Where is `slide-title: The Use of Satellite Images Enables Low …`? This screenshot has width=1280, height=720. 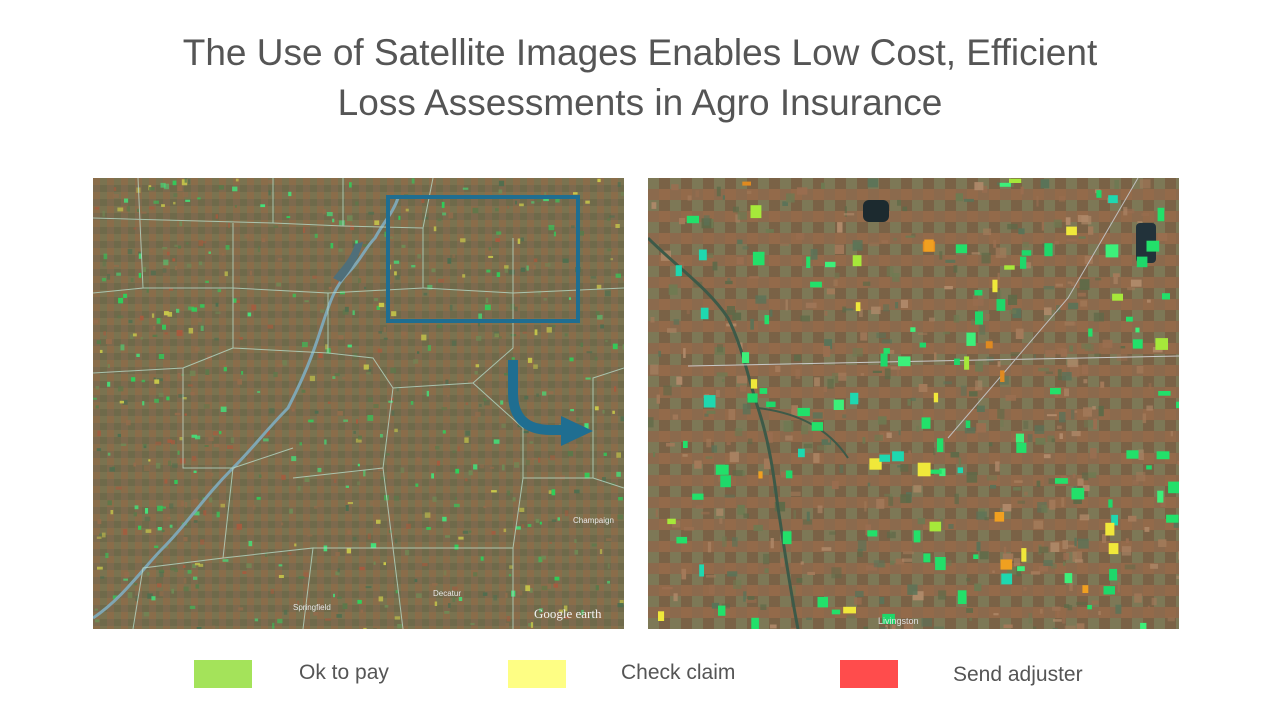
slide-title: The Use of Satellite Images Enables Low … is located at coordinates (640, 78).